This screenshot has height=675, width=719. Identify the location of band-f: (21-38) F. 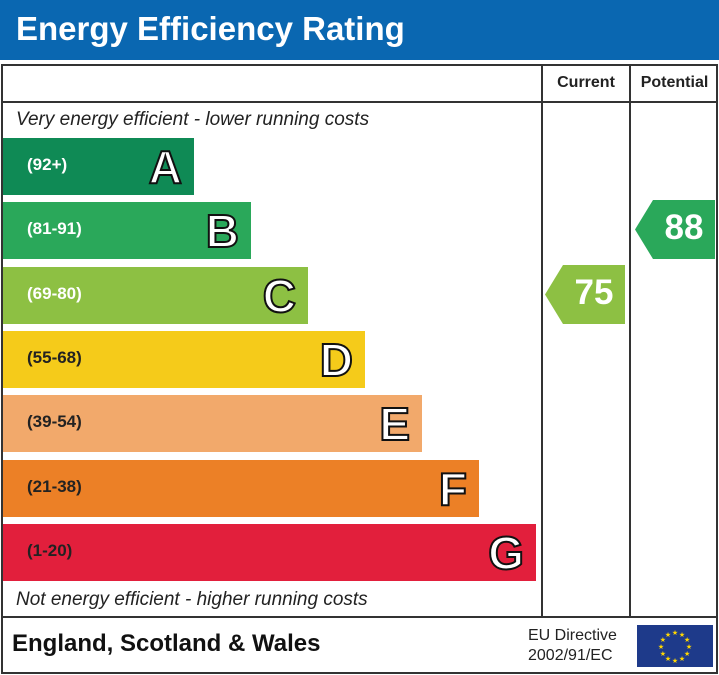
(241, 488).